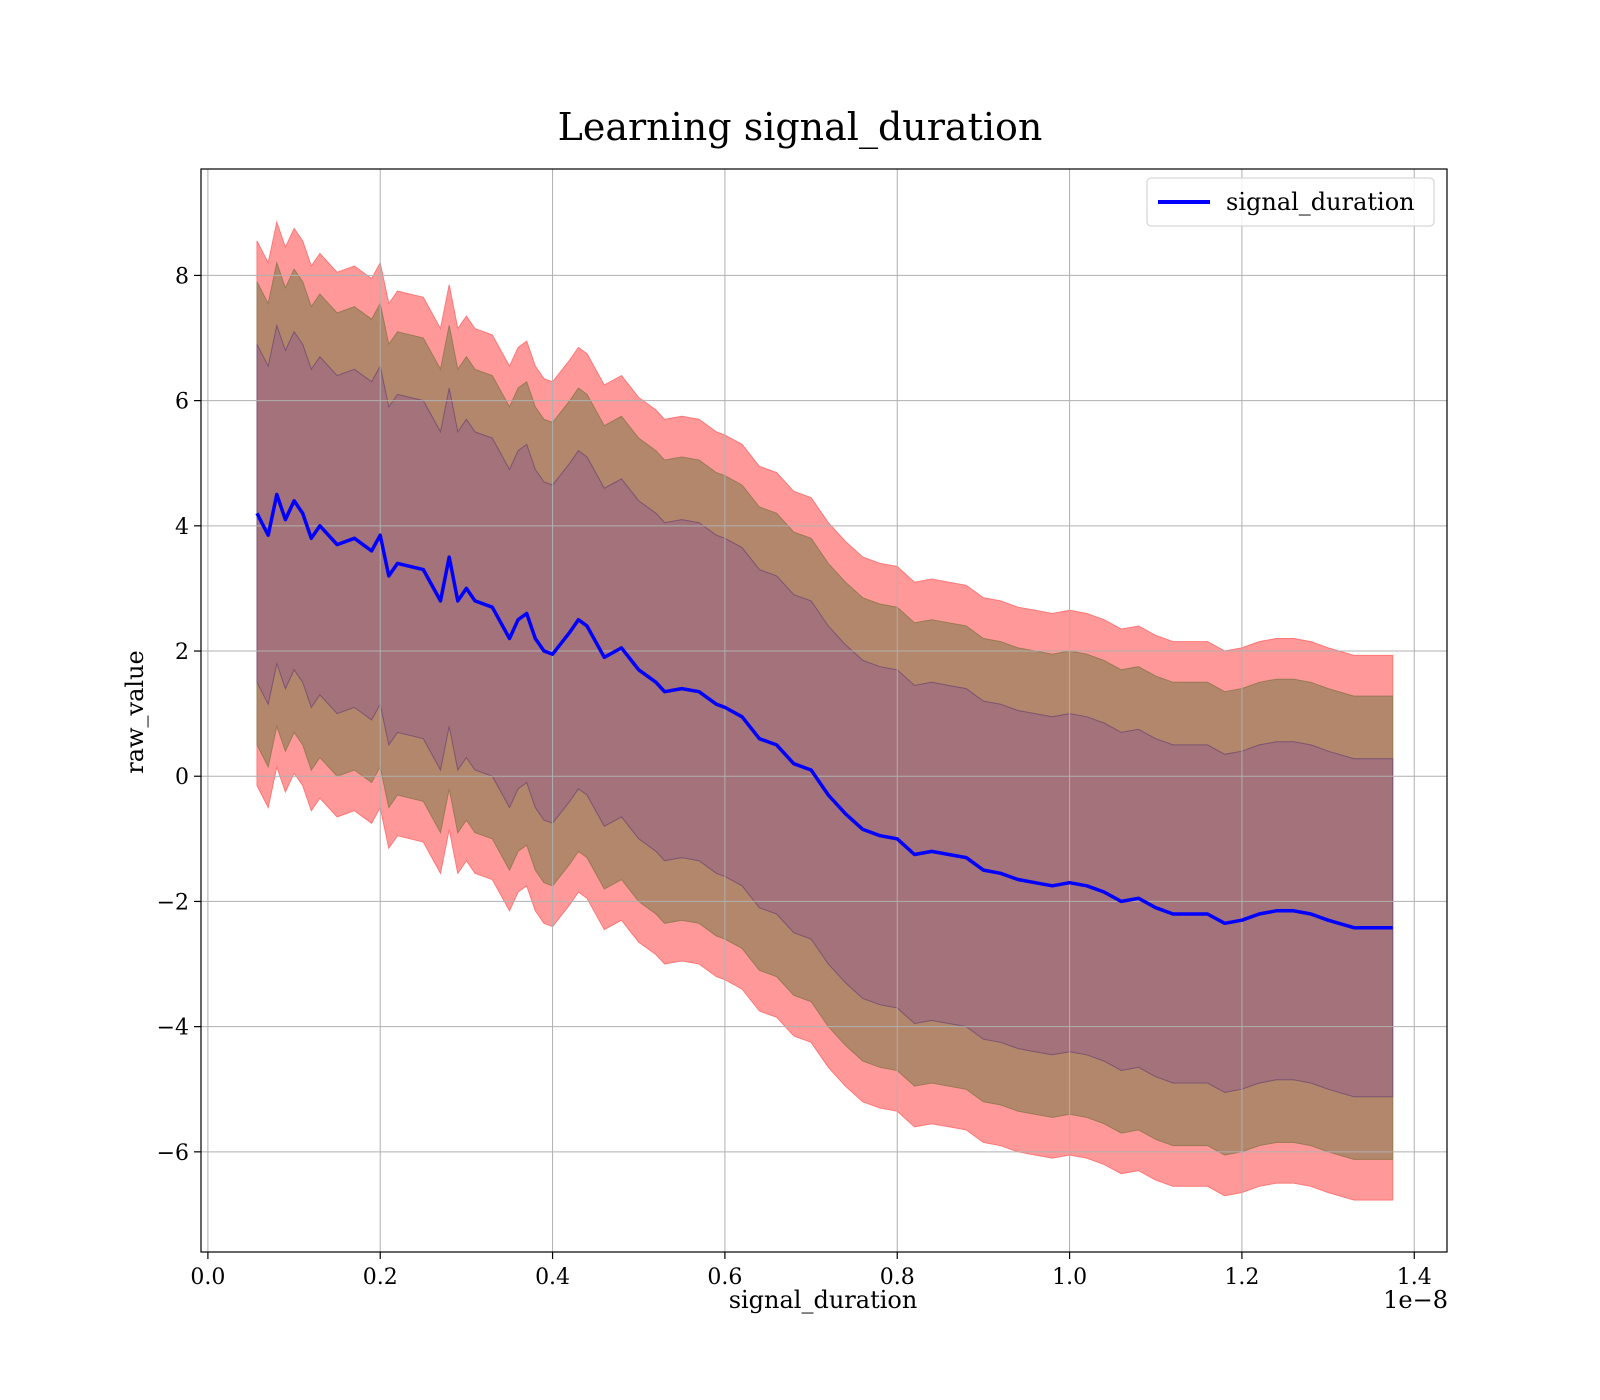 Image resolution: width=1600 pixels, height=1400 pixels. Describe the element at coordinates (182, 527) in the screenshot. I see `y-tick-label: 4` at that location.